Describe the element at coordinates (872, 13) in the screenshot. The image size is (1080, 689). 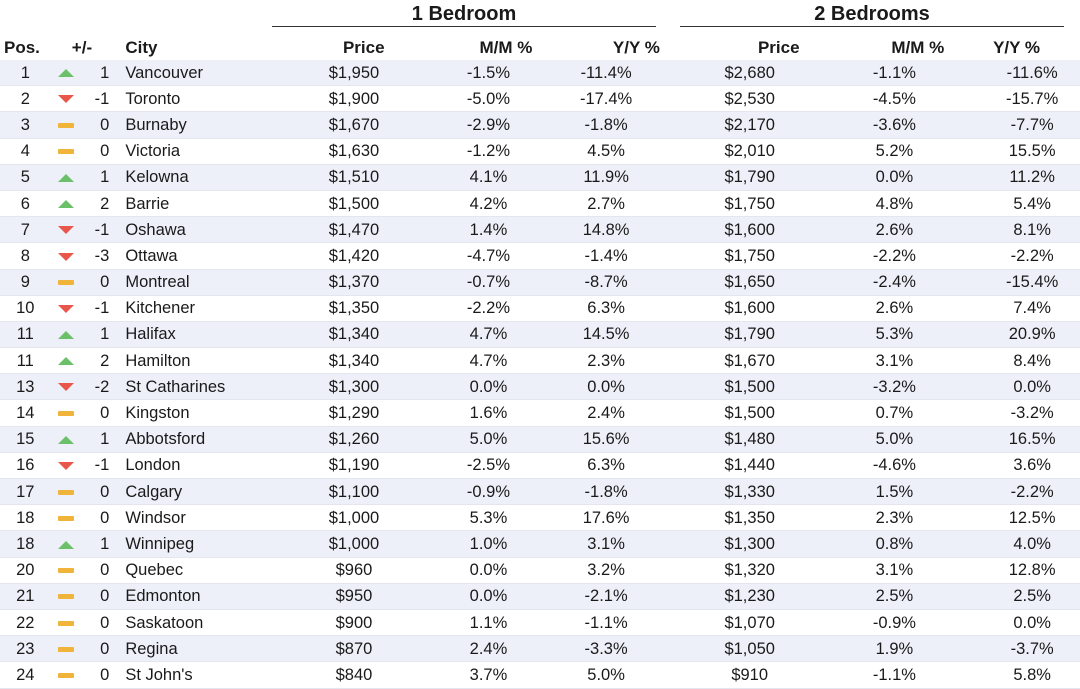
I see `group-header-2-bedrooms: 2 Bedrooms` at that location.